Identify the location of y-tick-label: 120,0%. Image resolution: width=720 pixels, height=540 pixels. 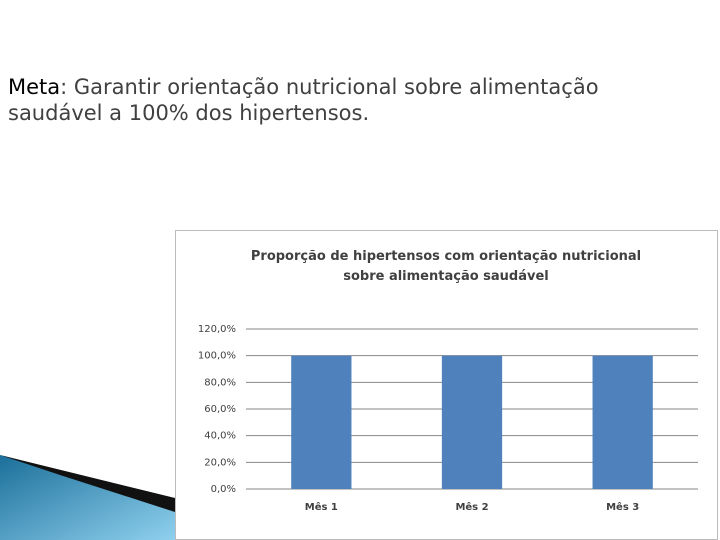
(217, 329).